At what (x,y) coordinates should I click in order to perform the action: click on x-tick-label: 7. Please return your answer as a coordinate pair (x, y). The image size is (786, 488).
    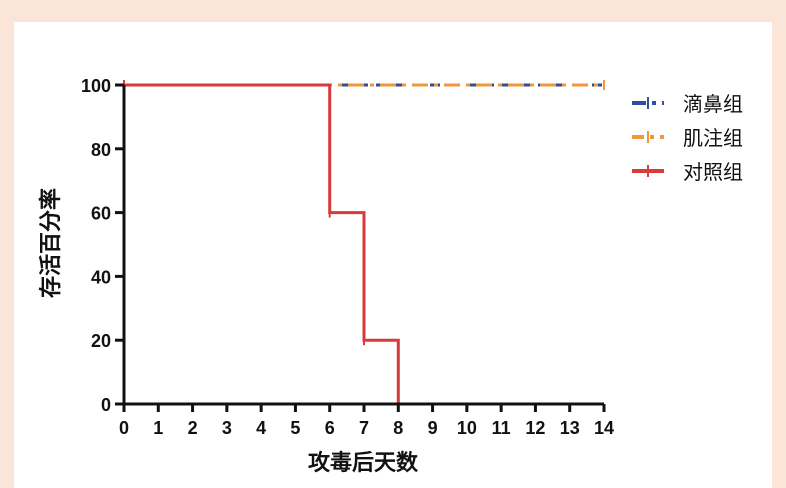
    Looking at the image, I should click on (364, 428).